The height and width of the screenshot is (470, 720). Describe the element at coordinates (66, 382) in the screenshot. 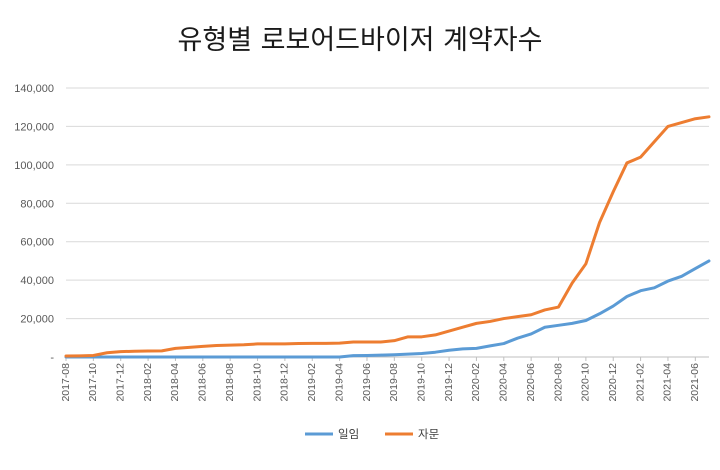

I see `x-tick-label: 2017-08` at that location.